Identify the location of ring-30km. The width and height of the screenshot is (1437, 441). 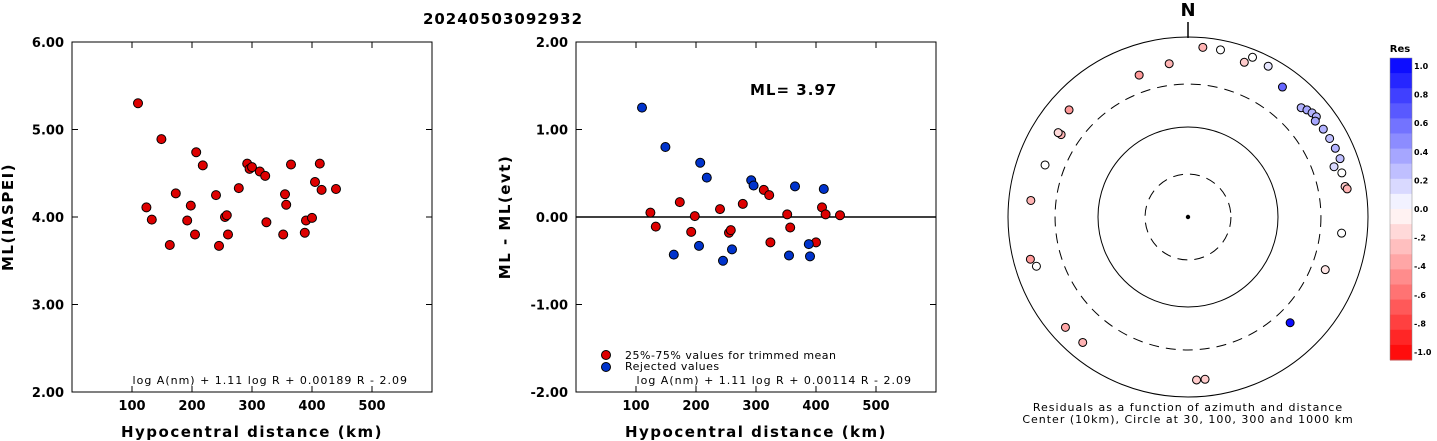
(1188, 217).